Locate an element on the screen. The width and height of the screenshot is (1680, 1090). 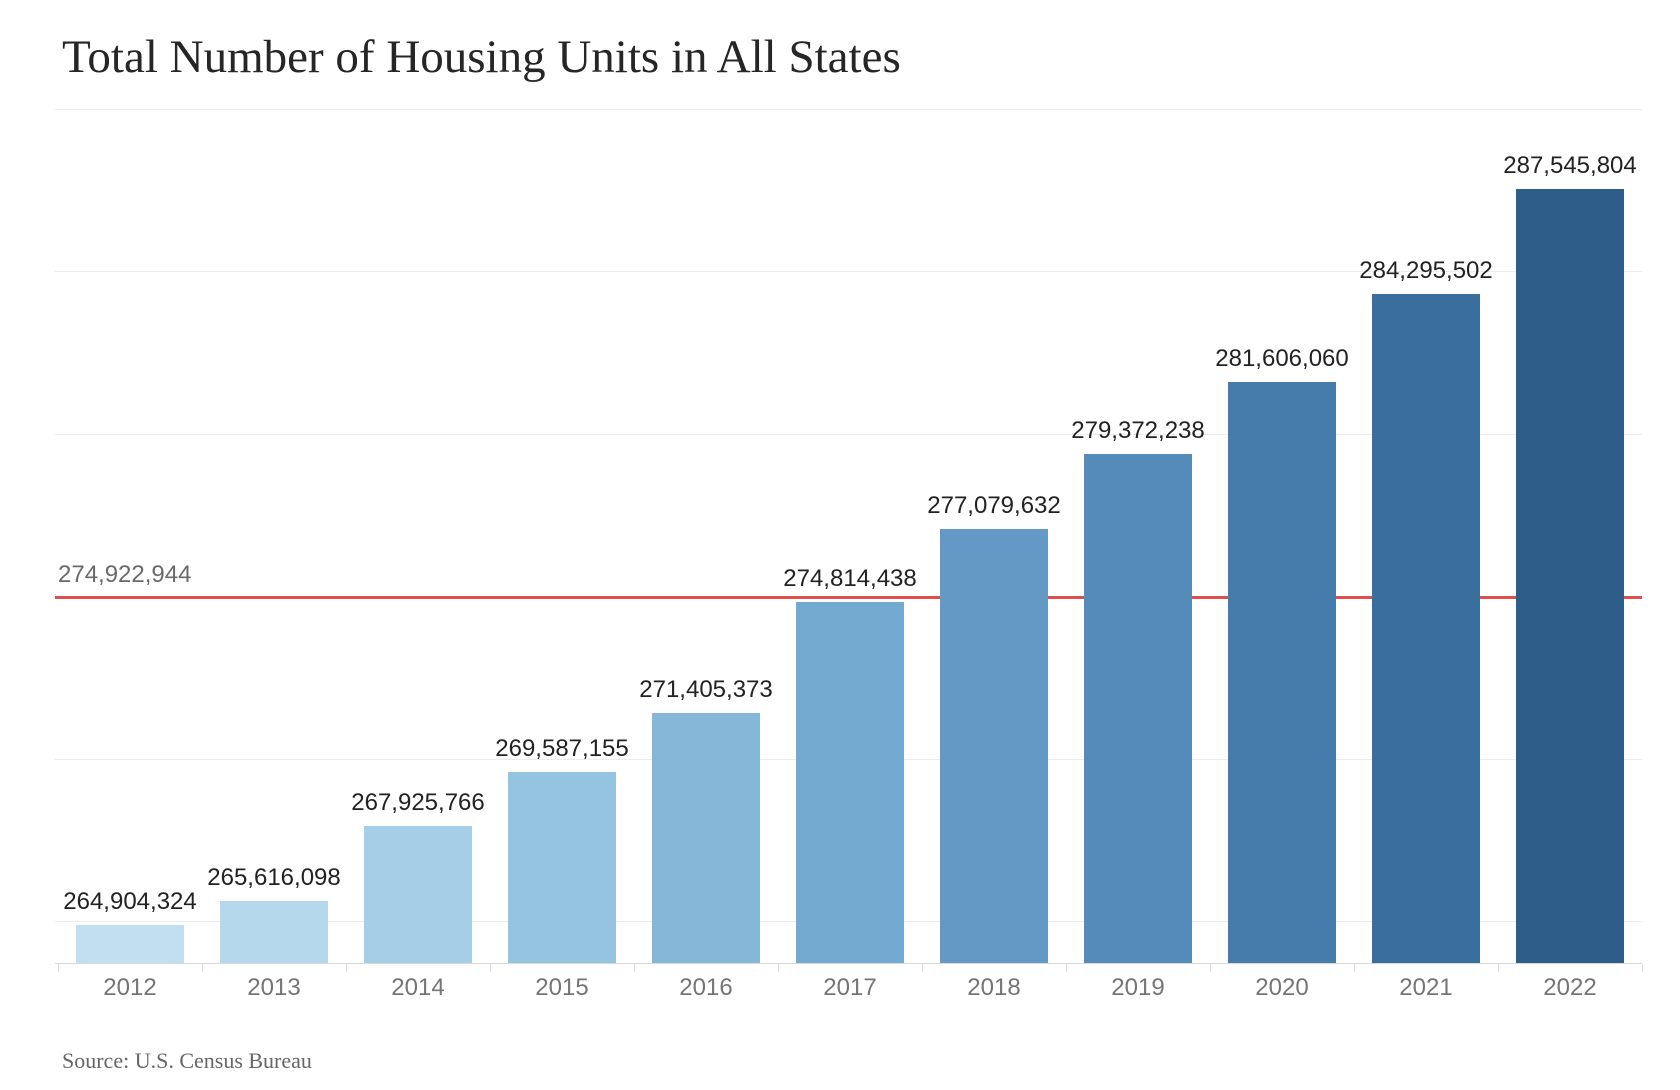
value-label-2021: 284,295,502 is located at coordinates (1426, 271).